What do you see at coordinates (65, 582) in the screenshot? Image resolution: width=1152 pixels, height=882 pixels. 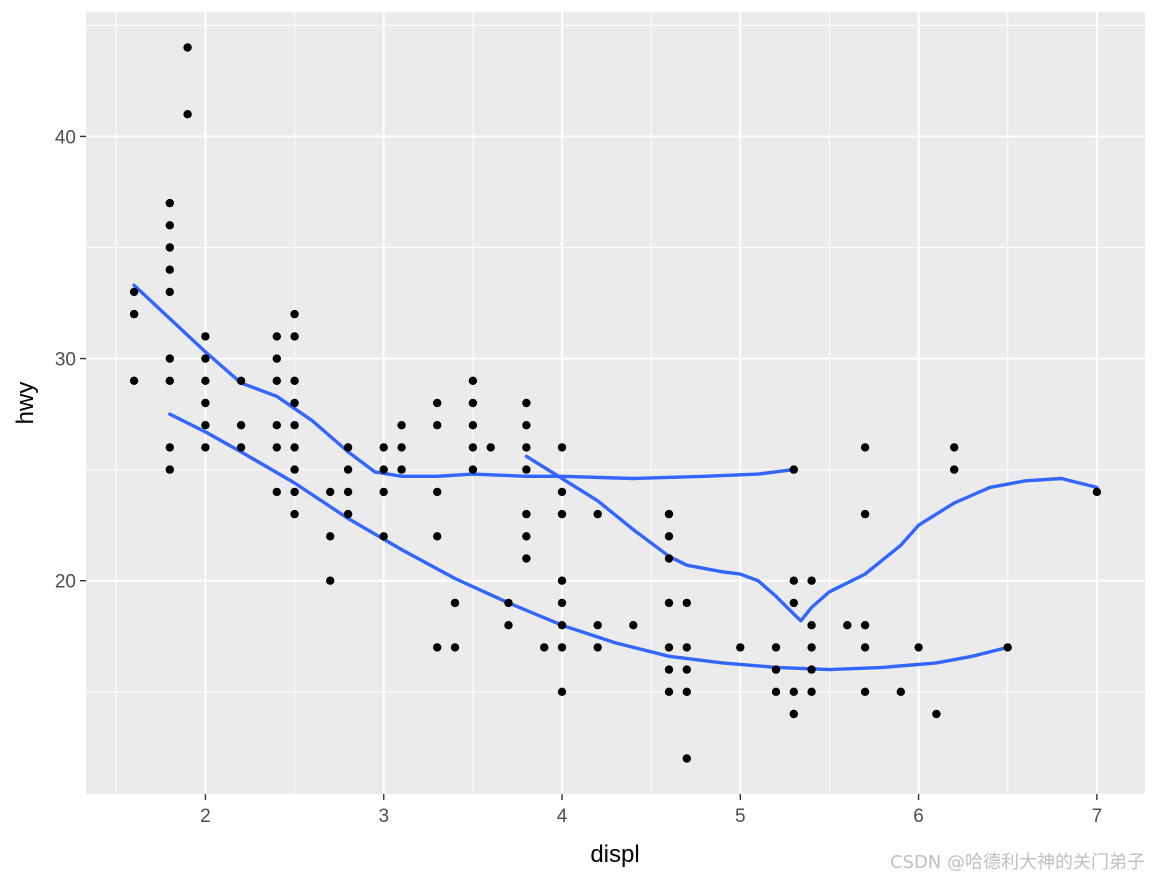 I see `y-tick-label: 20` at bounding box center [65, 582].